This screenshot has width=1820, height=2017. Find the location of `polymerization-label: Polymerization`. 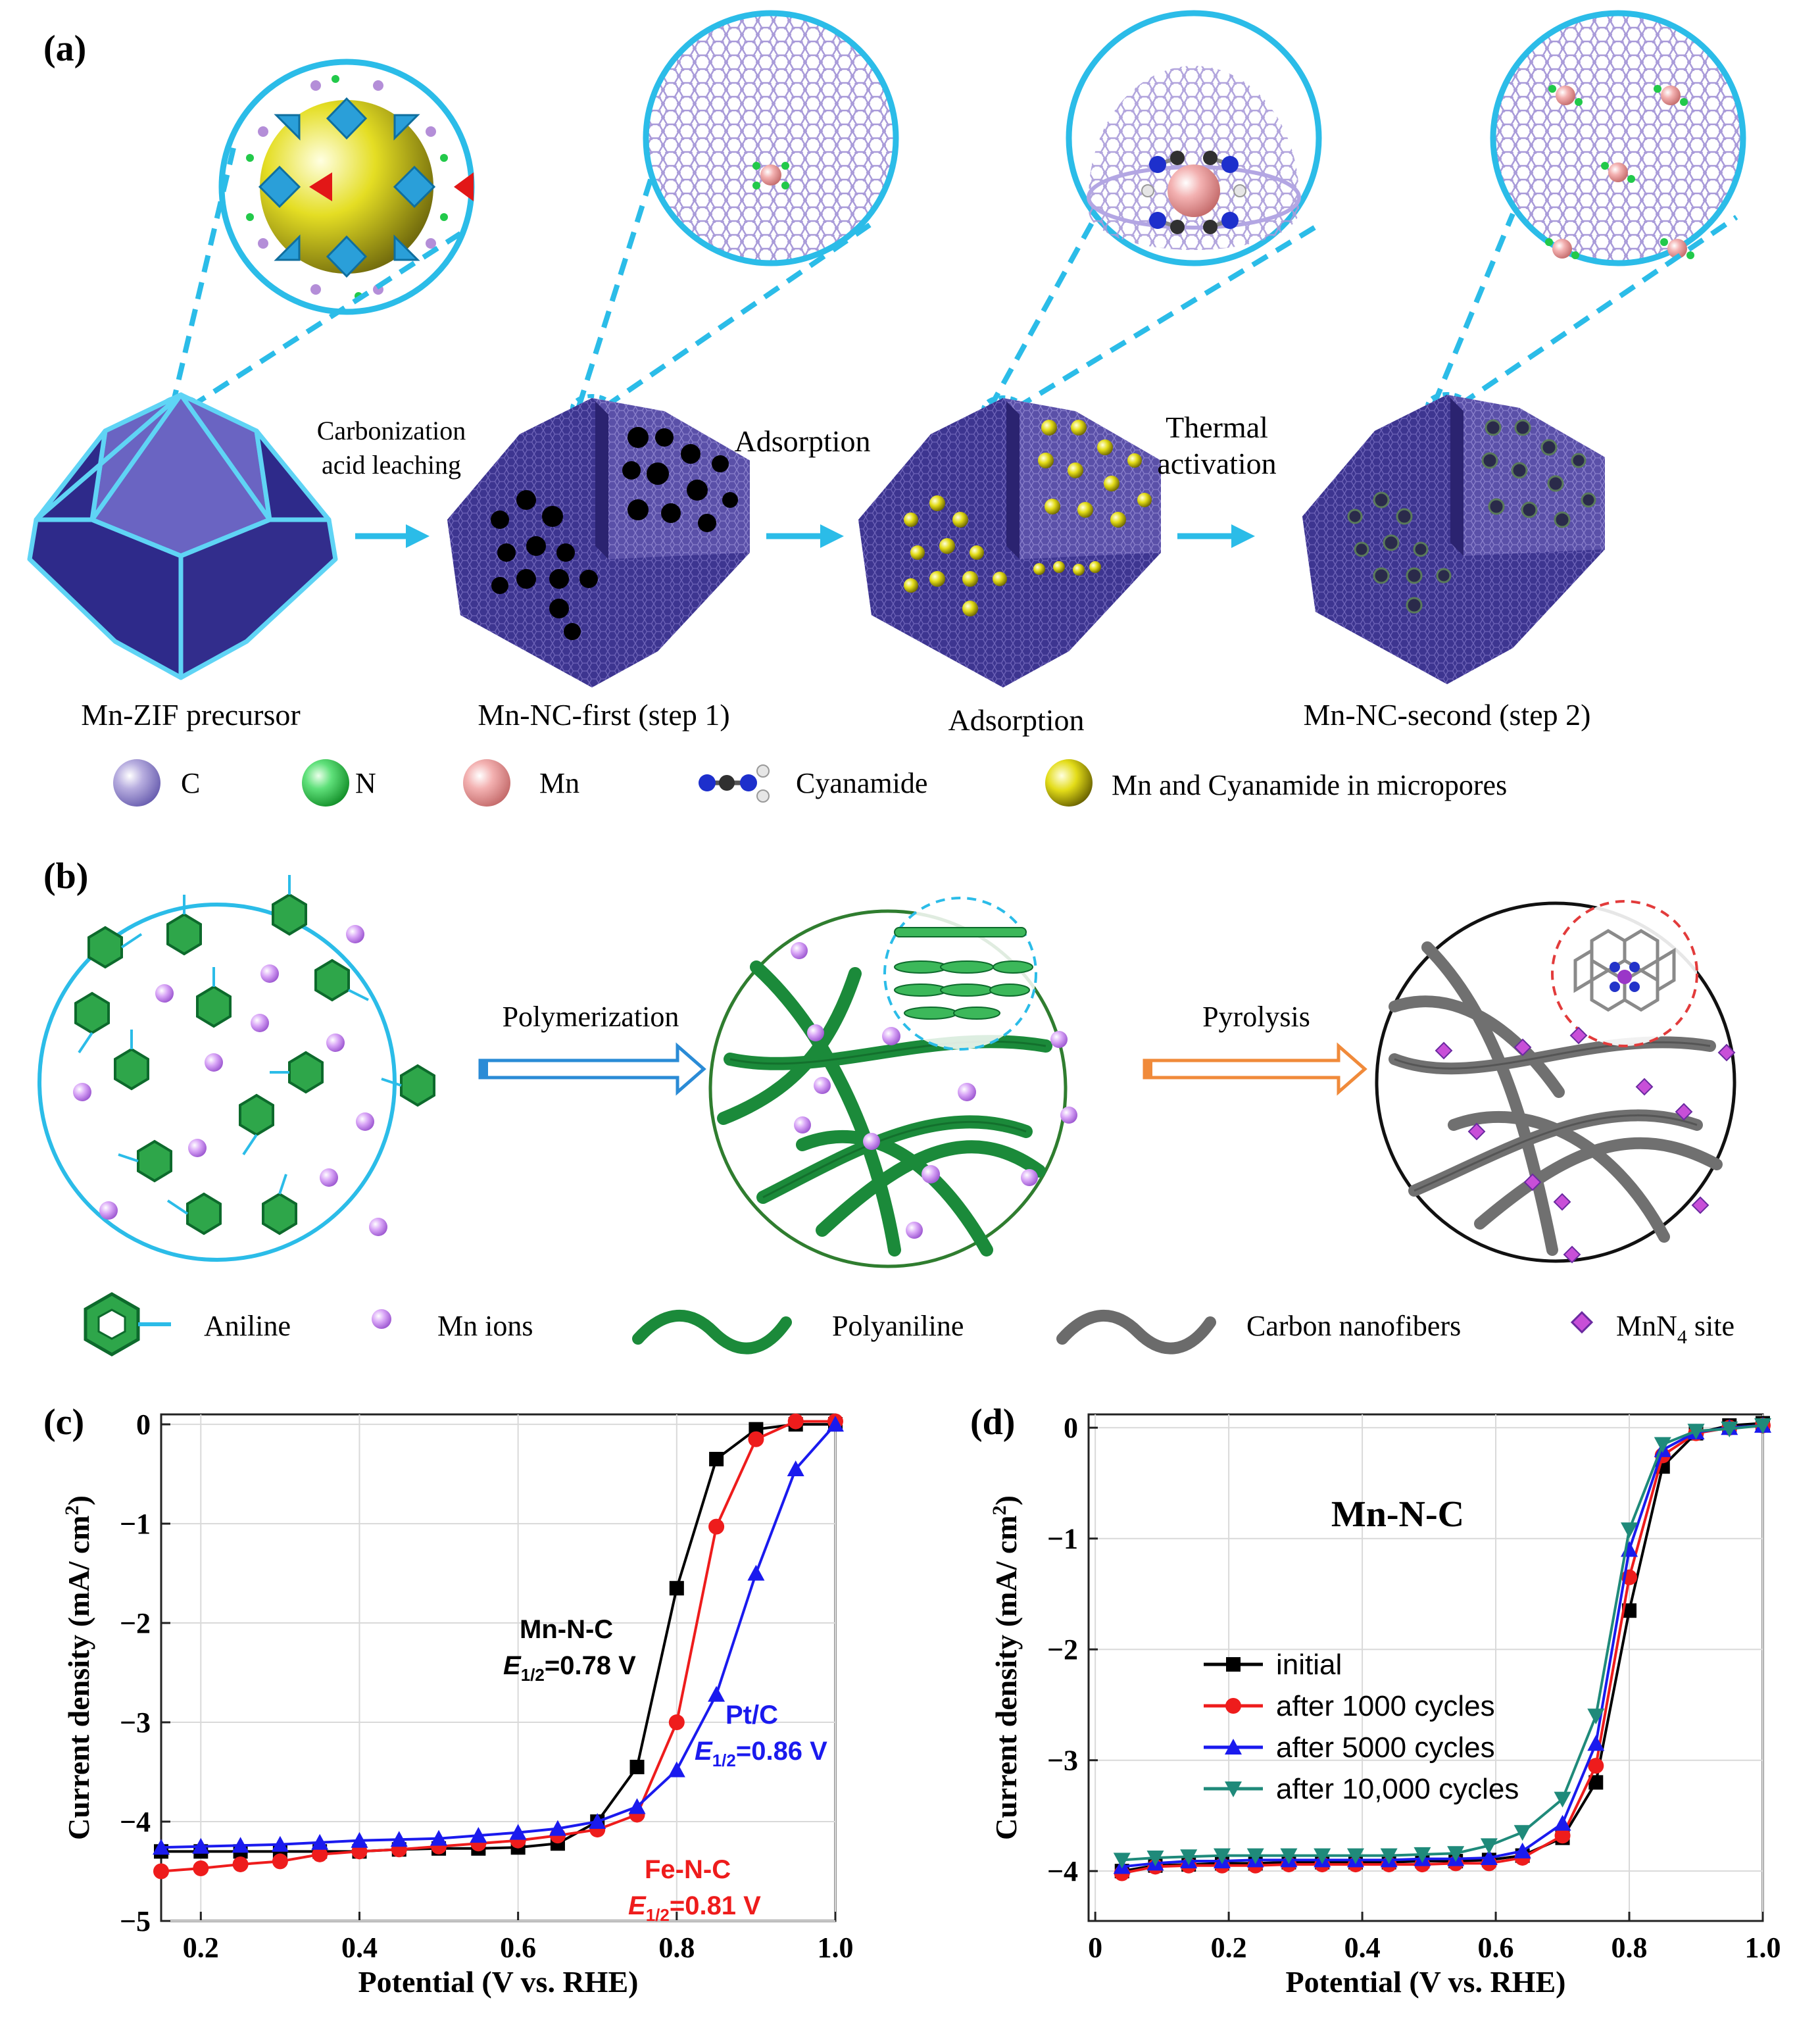

polymerization-label: Polymerization is located at coordinates (591, 1017).